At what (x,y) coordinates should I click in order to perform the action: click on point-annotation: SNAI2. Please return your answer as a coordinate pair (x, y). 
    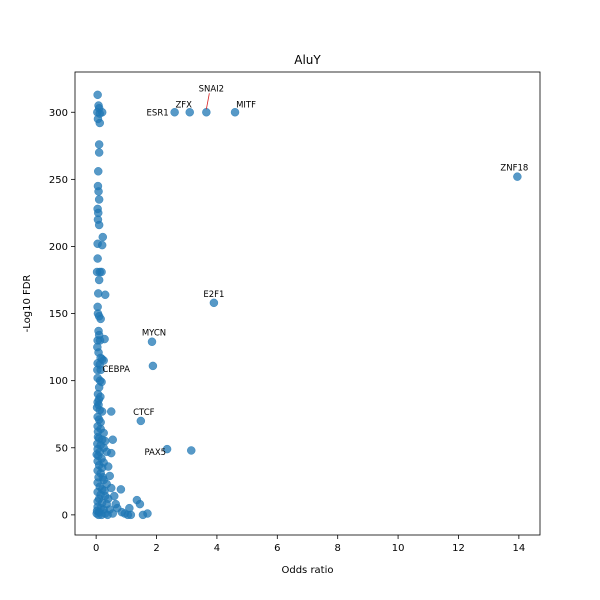
    Looking at the image, I should click on (211, 89).